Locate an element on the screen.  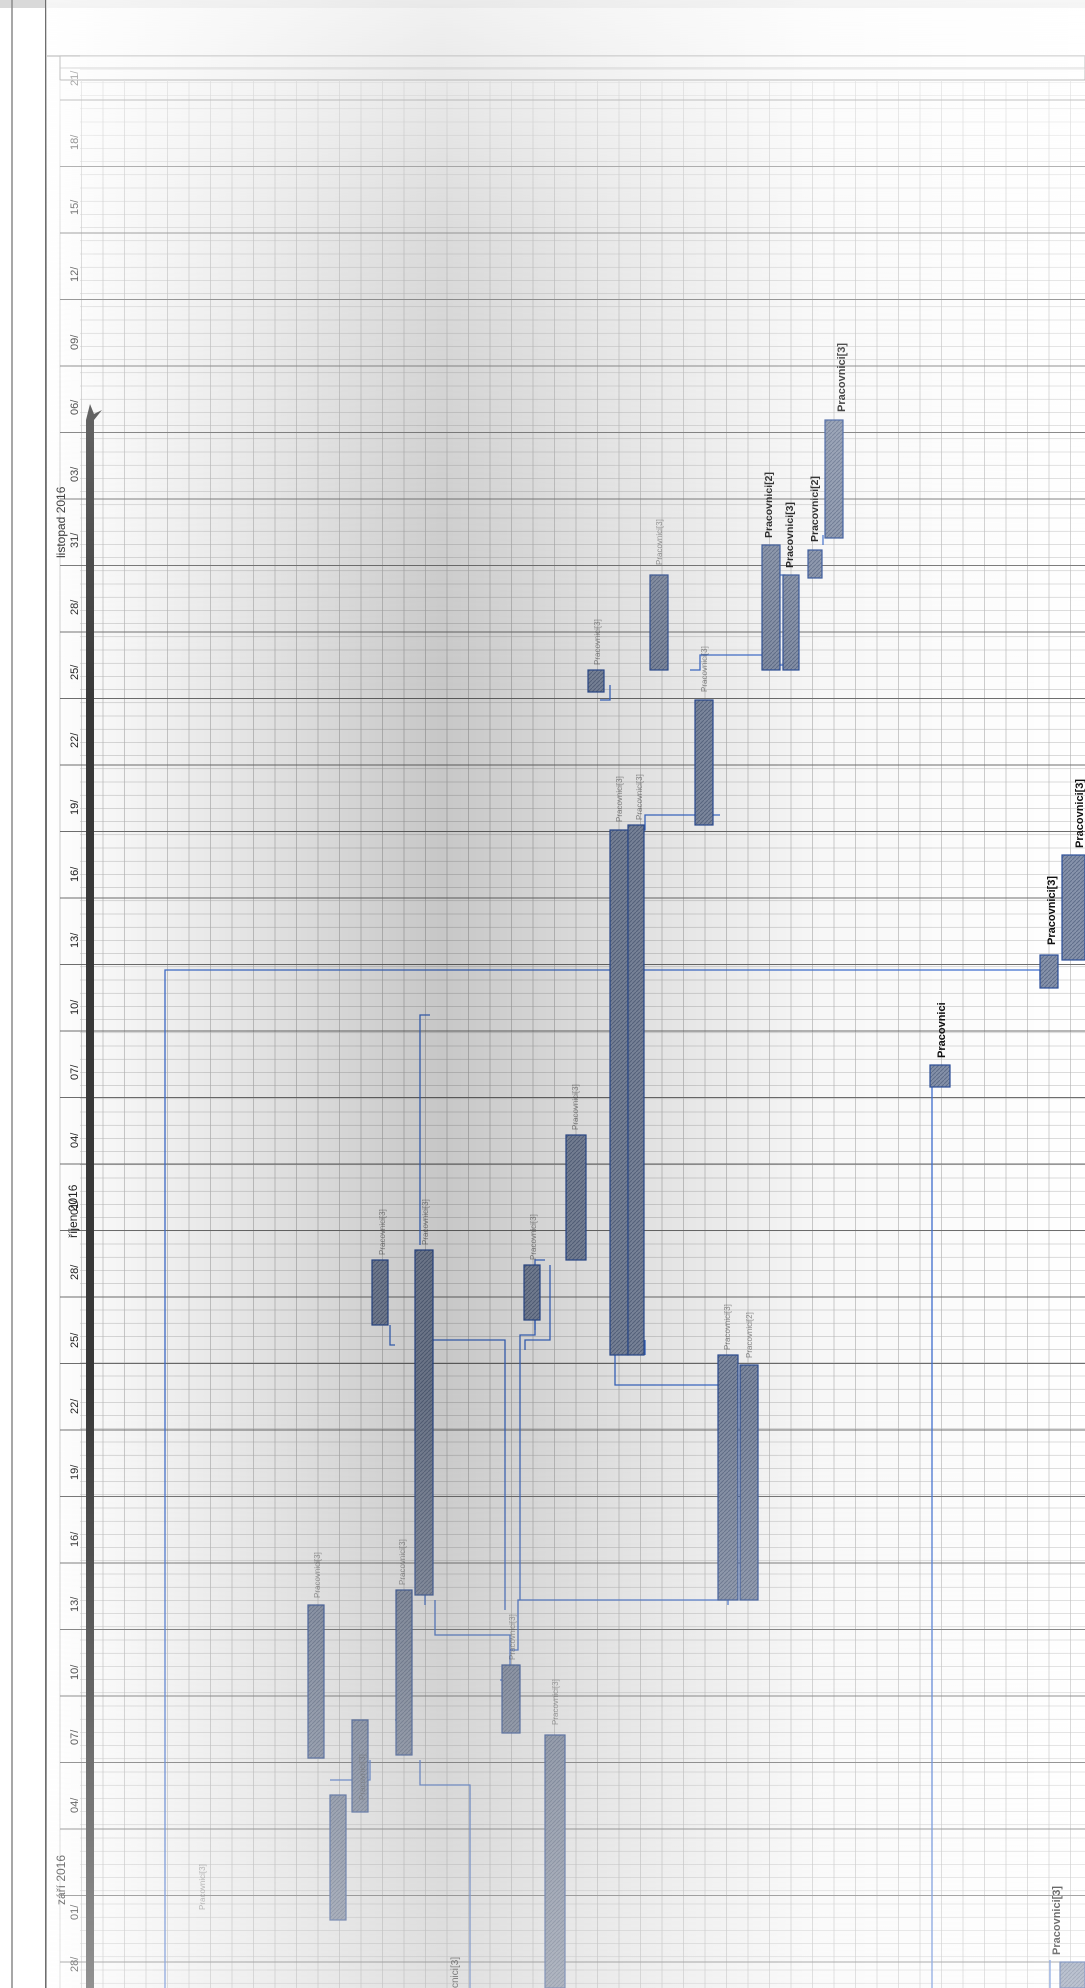
month-label-zari: září 2016 is located at coordinates (61, 1880).